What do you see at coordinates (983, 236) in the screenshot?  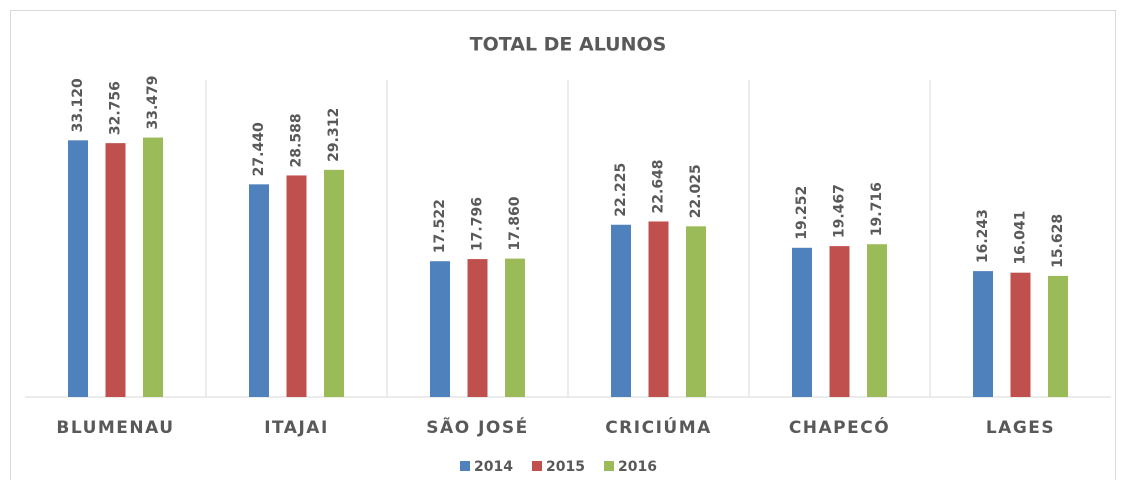 I see `data-label: 16.243` at bounding box center [983, 236].